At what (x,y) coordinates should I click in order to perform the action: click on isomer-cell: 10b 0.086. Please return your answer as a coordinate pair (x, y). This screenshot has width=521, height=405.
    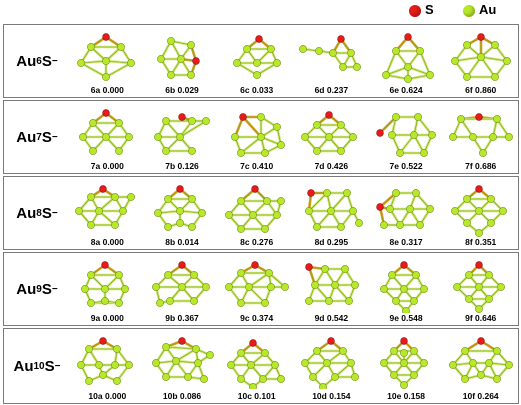
    Looking at the image, I should click on (182, 366).